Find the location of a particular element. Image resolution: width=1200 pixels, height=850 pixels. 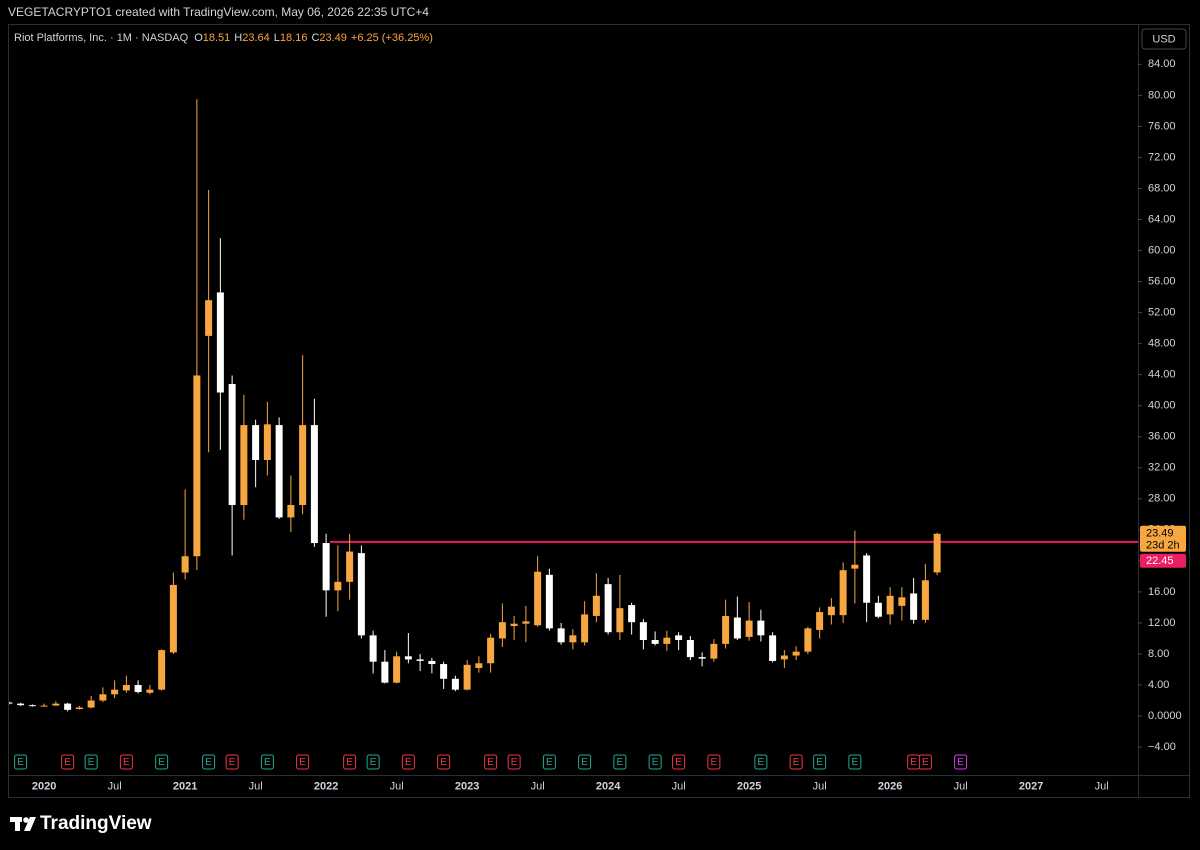

y-tick-label: 56.00 is located at coordinates (1162, 281).